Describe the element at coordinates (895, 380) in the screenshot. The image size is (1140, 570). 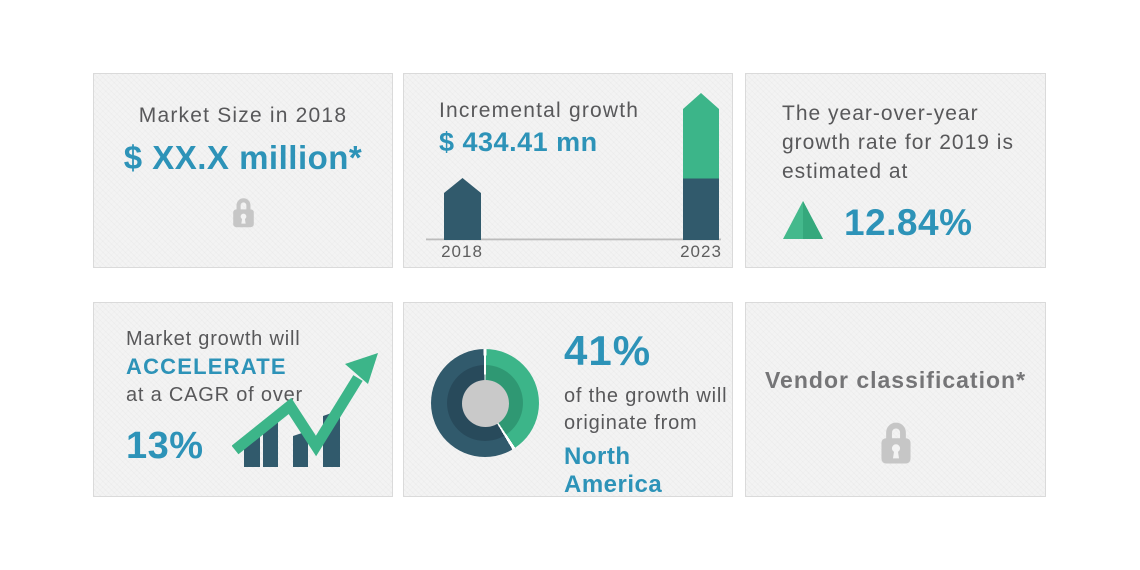
I see `vendor-classification-title: Vendor classification*` at that location.